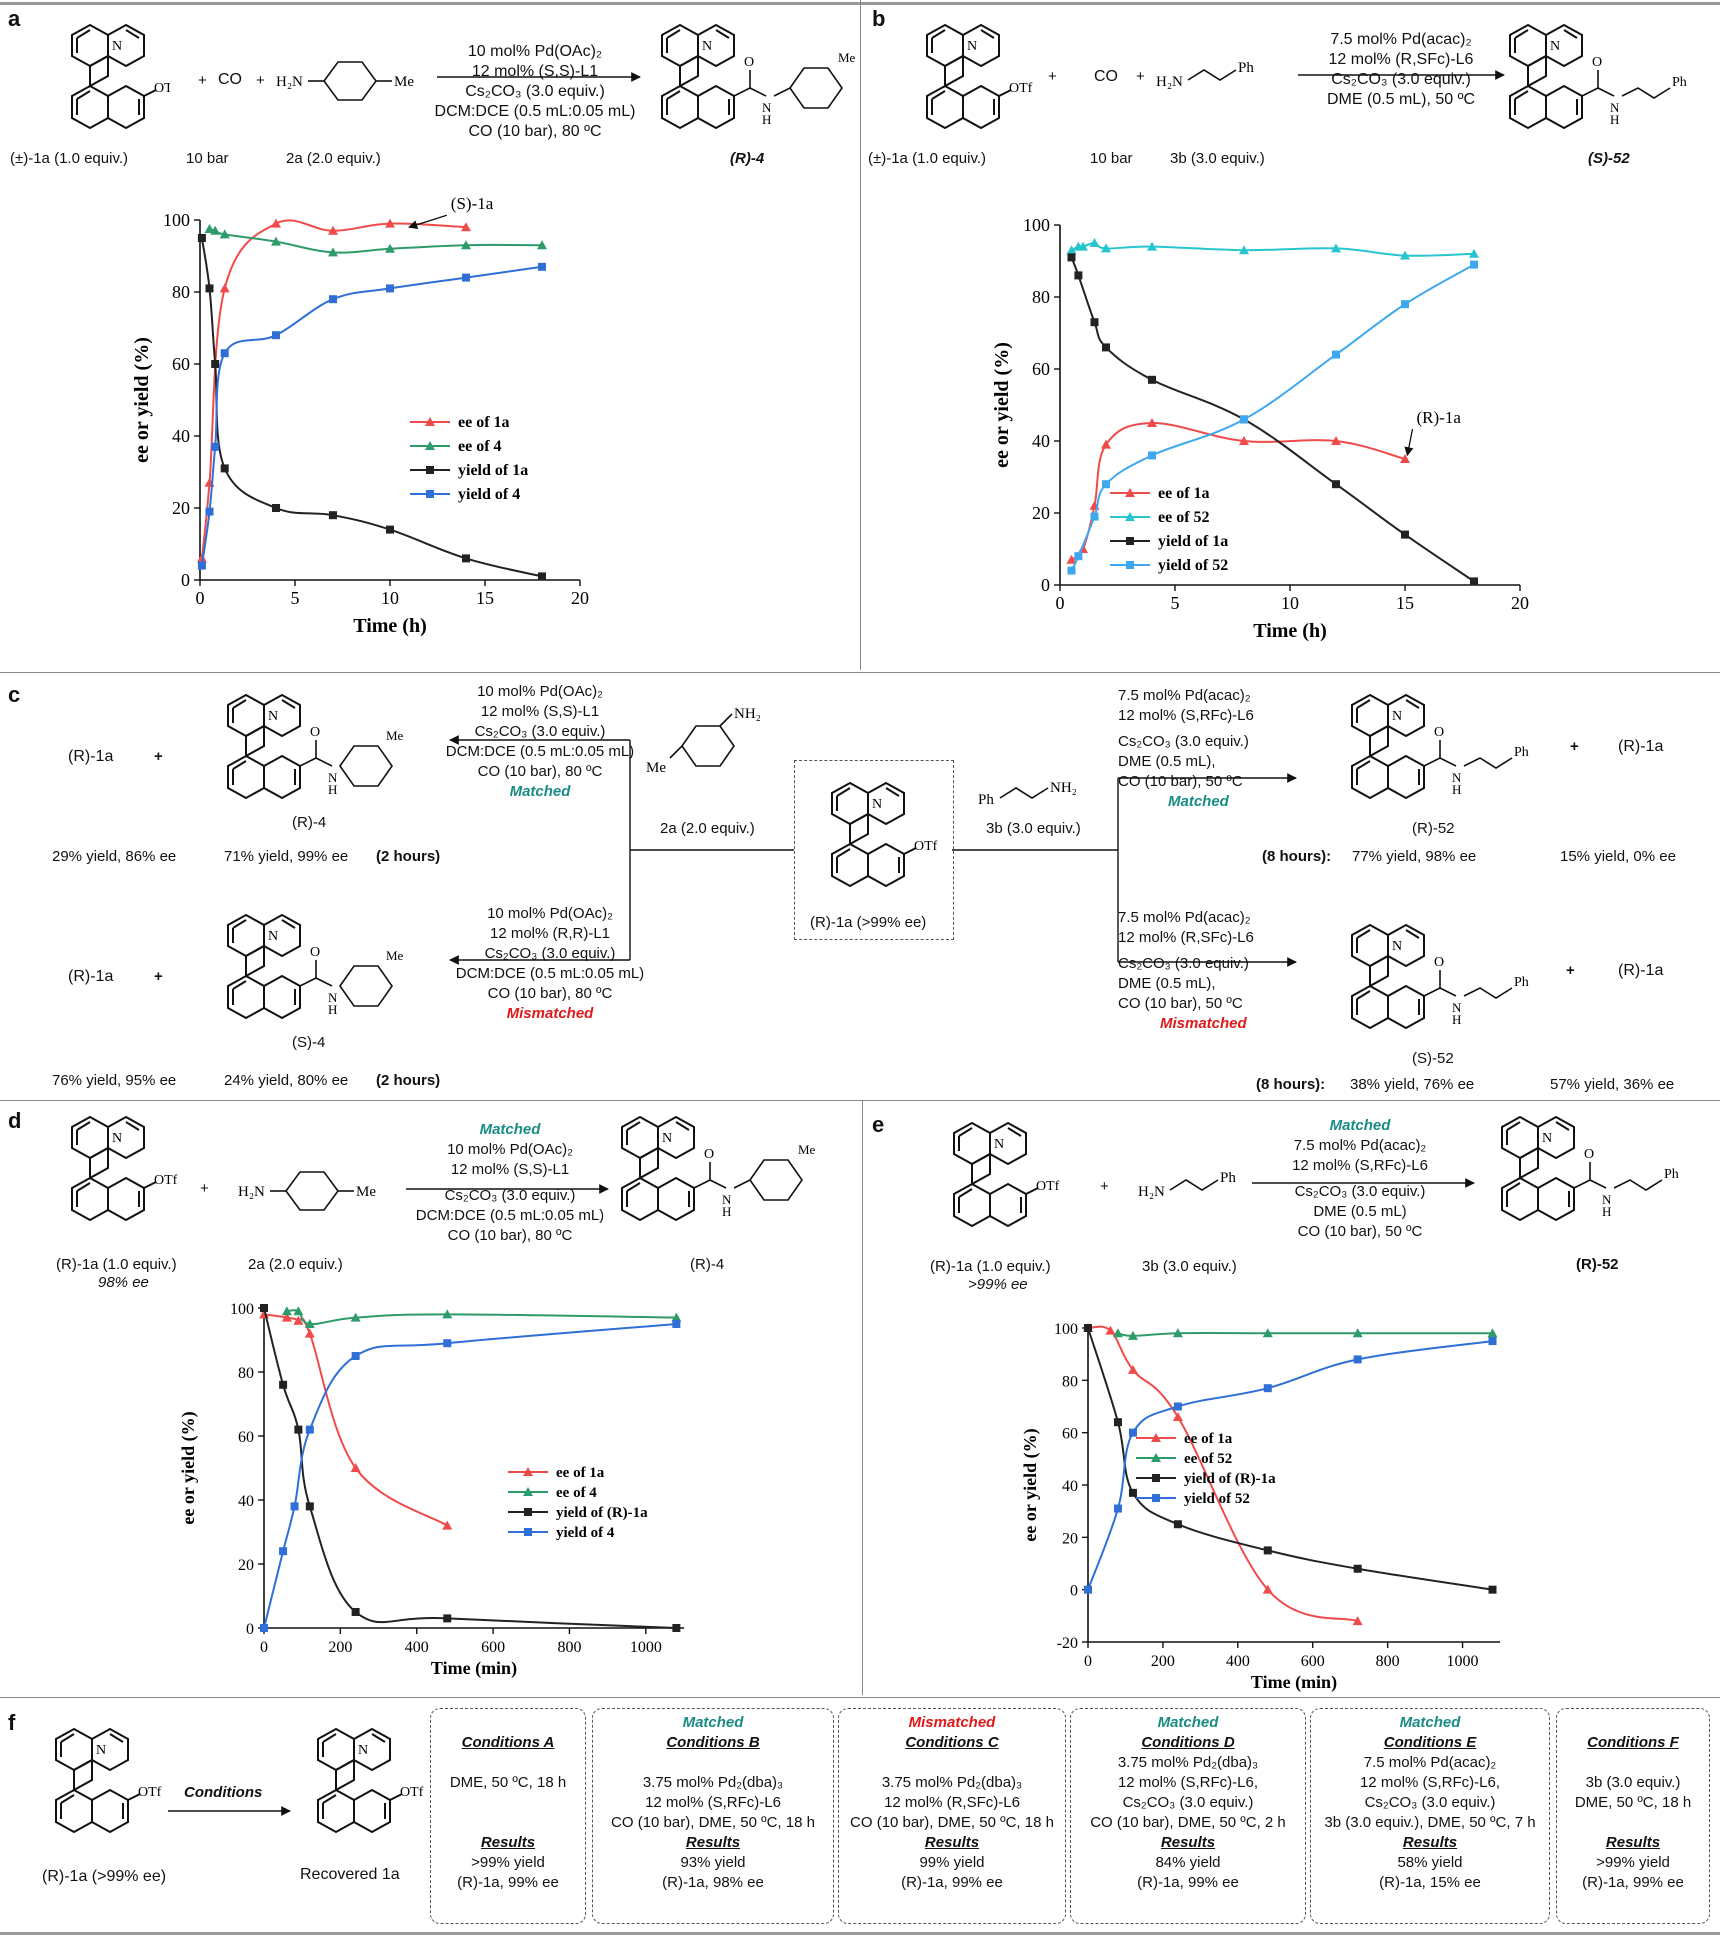 The image size is (1720, 1935). What do you see at coordinates (860, 1100) in the screenshot?
I see `divider-cd` at bounding box center [860, 1100].